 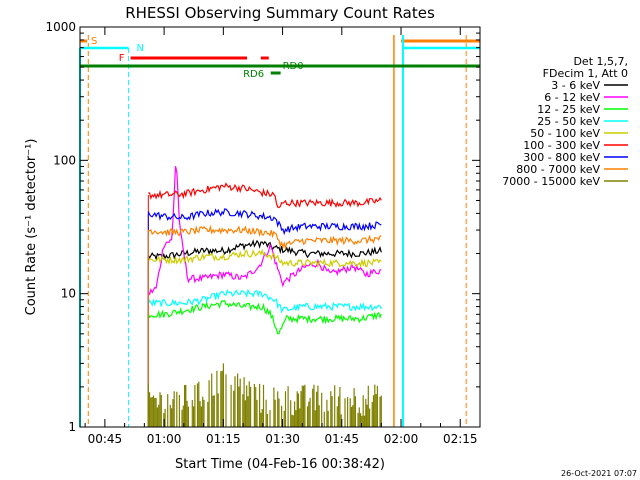 I want to click on x-tick-label-3: 01:15, so click(x=223, y=439).